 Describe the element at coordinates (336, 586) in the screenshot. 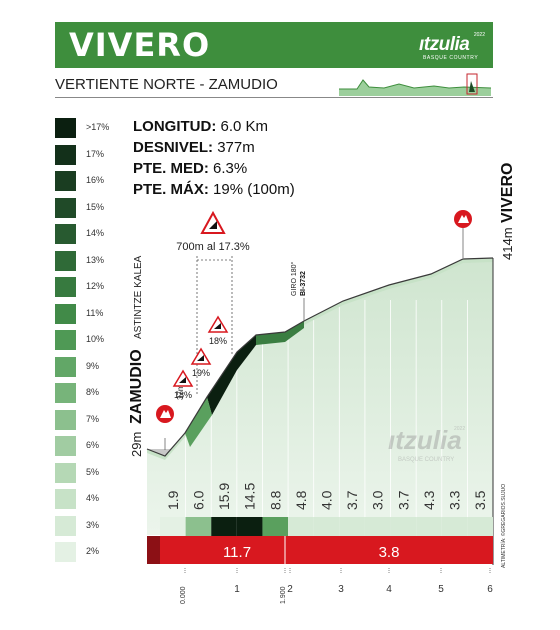

I see `km-axis: 0.000 1 1.900 2 3 4 5 6` at that location.